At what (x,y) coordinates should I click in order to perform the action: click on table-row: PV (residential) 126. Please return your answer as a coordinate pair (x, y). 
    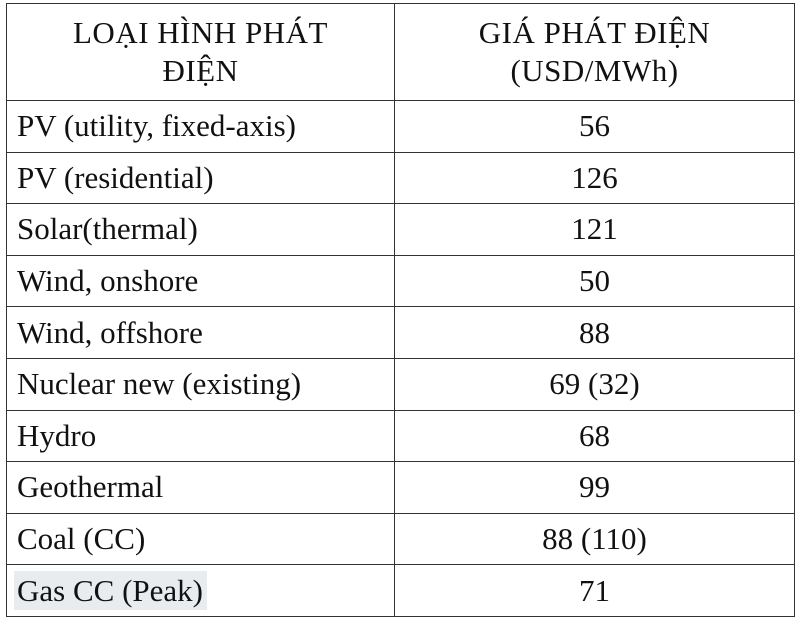
    Looking at the image, I should click on (400, 178).